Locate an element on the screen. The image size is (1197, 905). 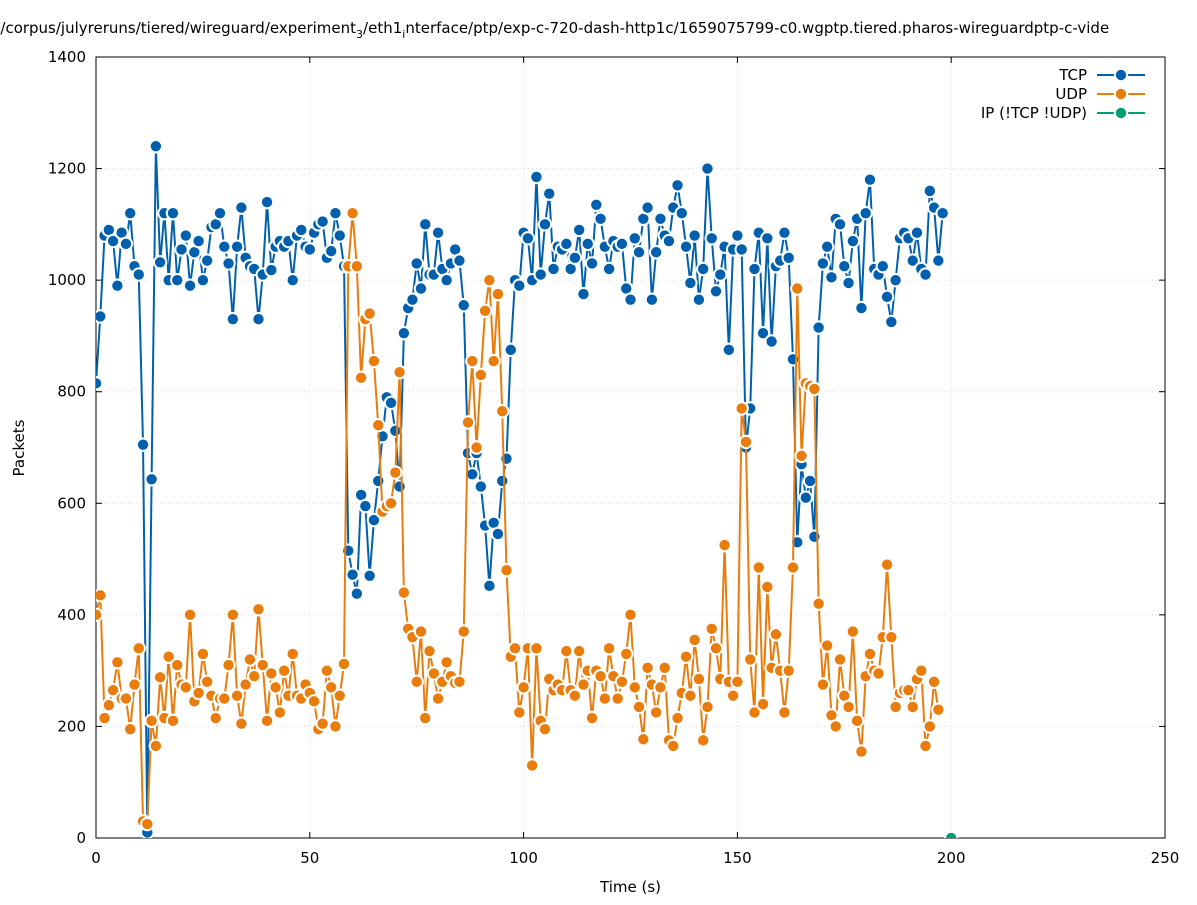
x-tick-label: 50 is located at coordinates (309, 858).